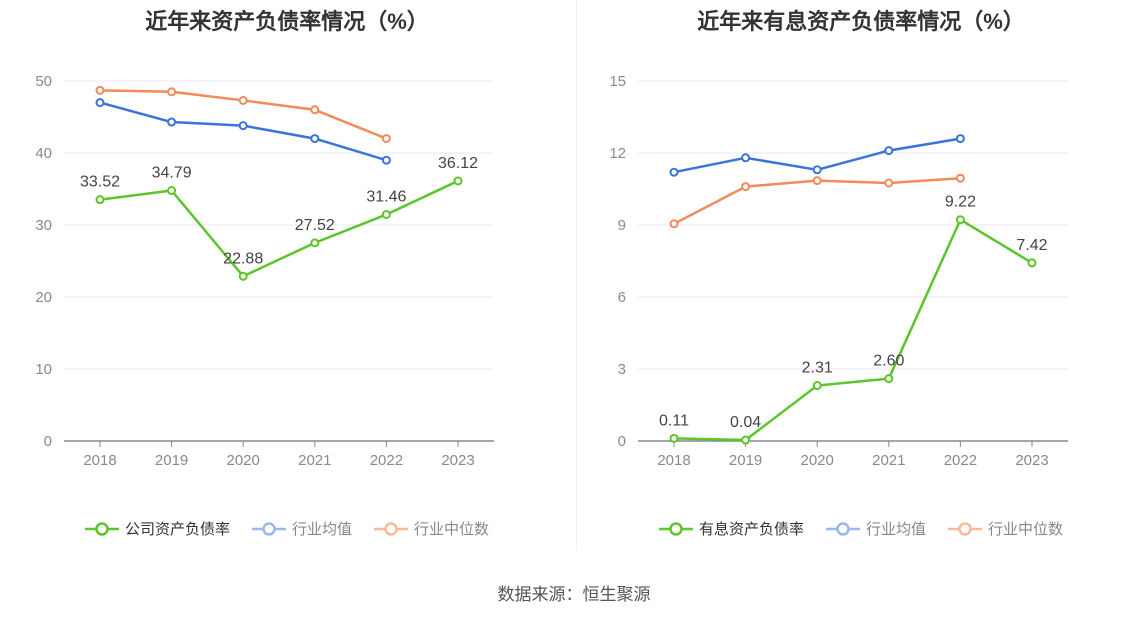 Image resolution: width=1148 pixels, height=619 pixels. I want to click on panel-divider, so click(576, 275).